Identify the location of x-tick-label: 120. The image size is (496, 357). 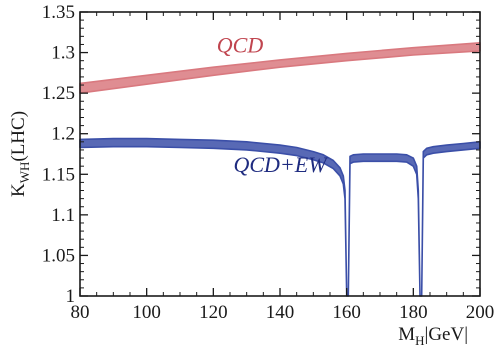
(213, 312).